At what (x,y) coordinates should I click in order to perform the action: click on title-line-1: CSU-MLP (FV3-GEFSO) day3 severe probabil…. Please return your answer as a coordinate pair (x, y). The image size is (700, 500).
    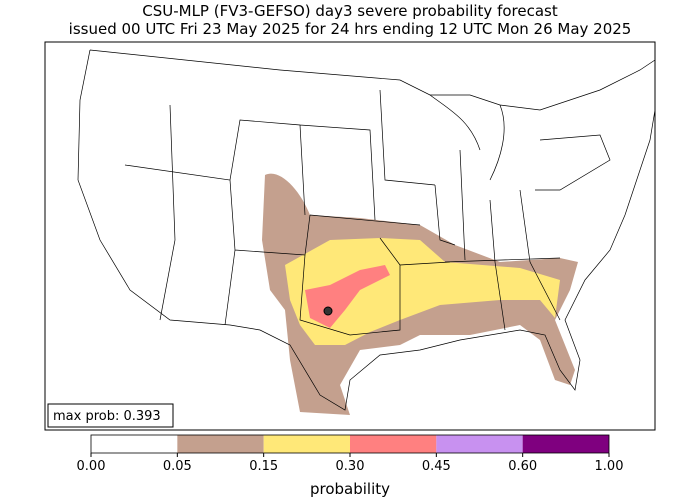
    Looking at the image, I should click on (350, 11).